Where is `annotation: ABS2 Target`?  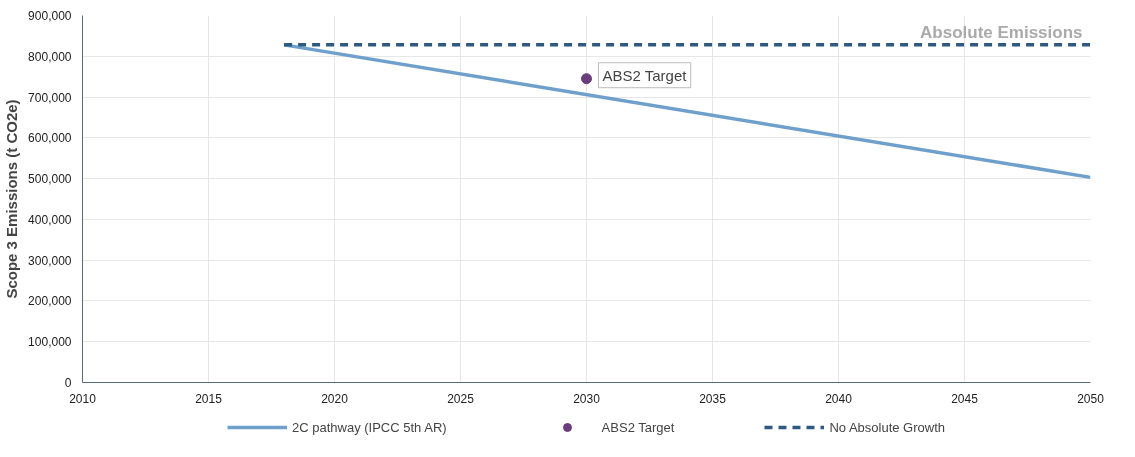
annotation: ABS2 Target is located at coordinates (645, 75).